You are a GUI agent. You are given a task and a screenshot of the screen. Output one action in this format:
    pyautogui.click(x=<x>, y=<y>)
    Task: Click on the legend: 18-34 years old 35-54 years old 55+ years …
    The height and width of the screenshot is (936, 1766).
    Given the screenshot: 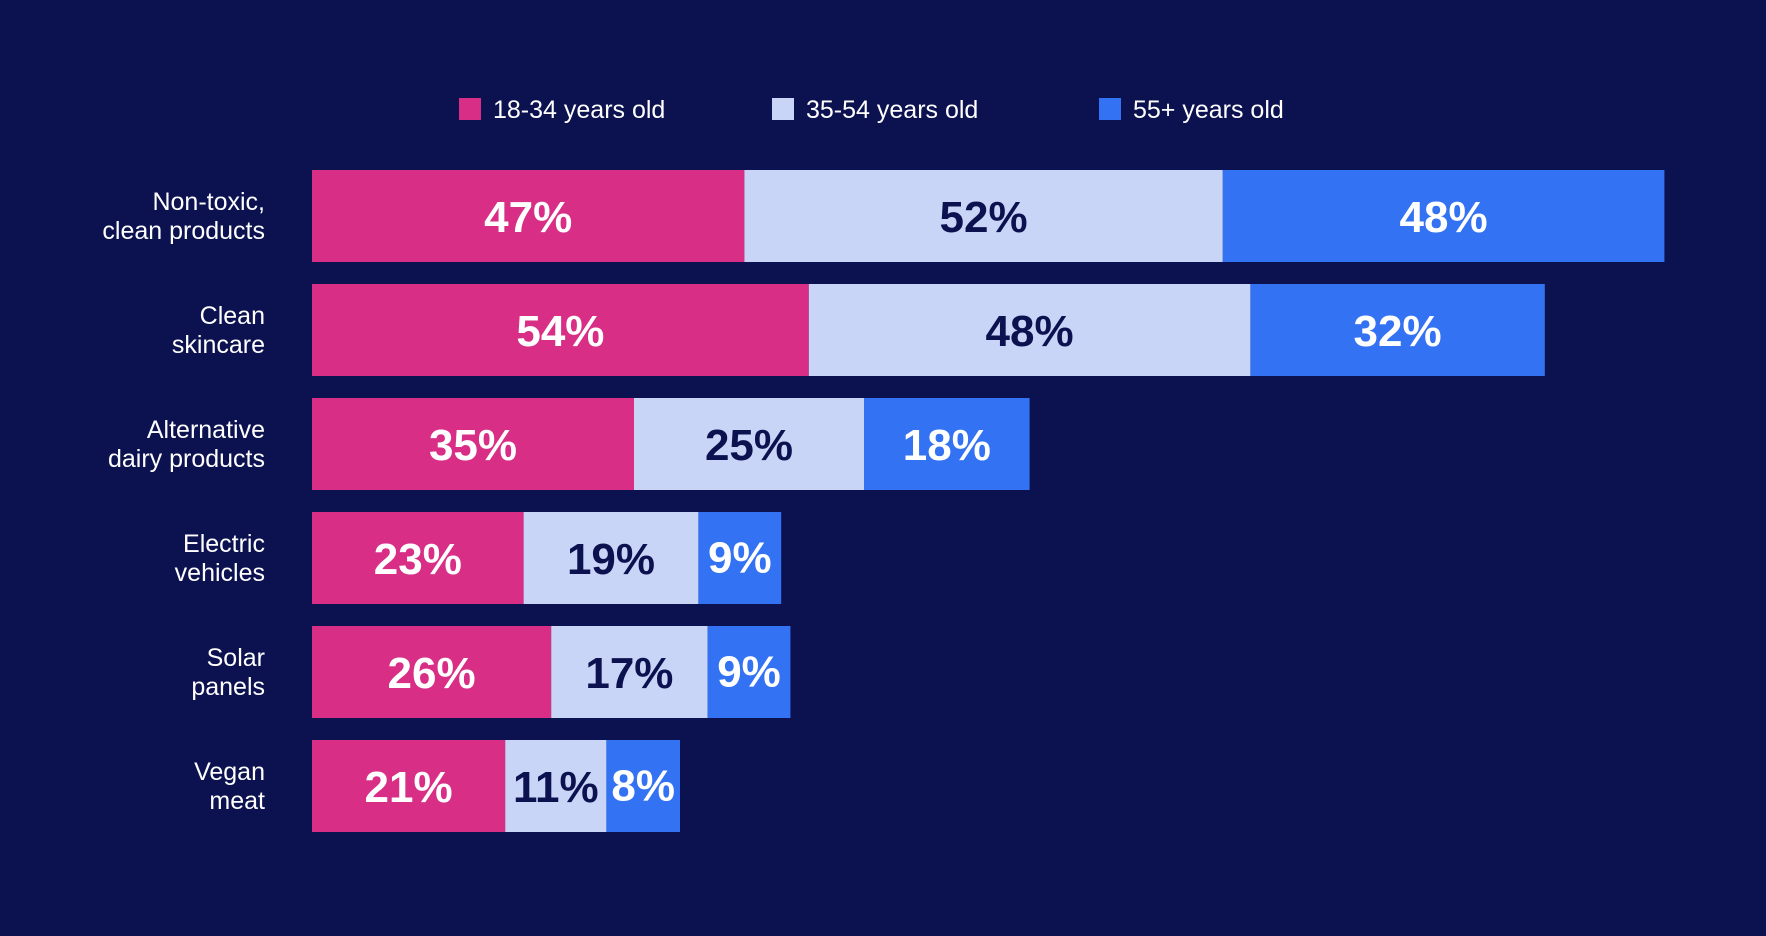 What is the action you would take?
    pyautogui.click(x=871, y=110)
    